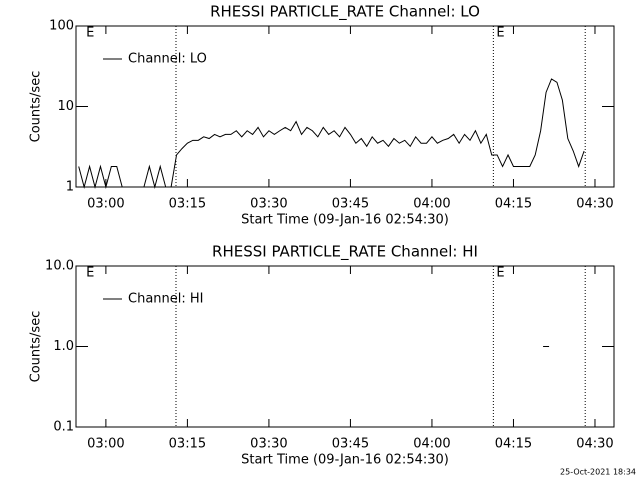  I want to click on y-tick-label: 10, so click(65, 106).